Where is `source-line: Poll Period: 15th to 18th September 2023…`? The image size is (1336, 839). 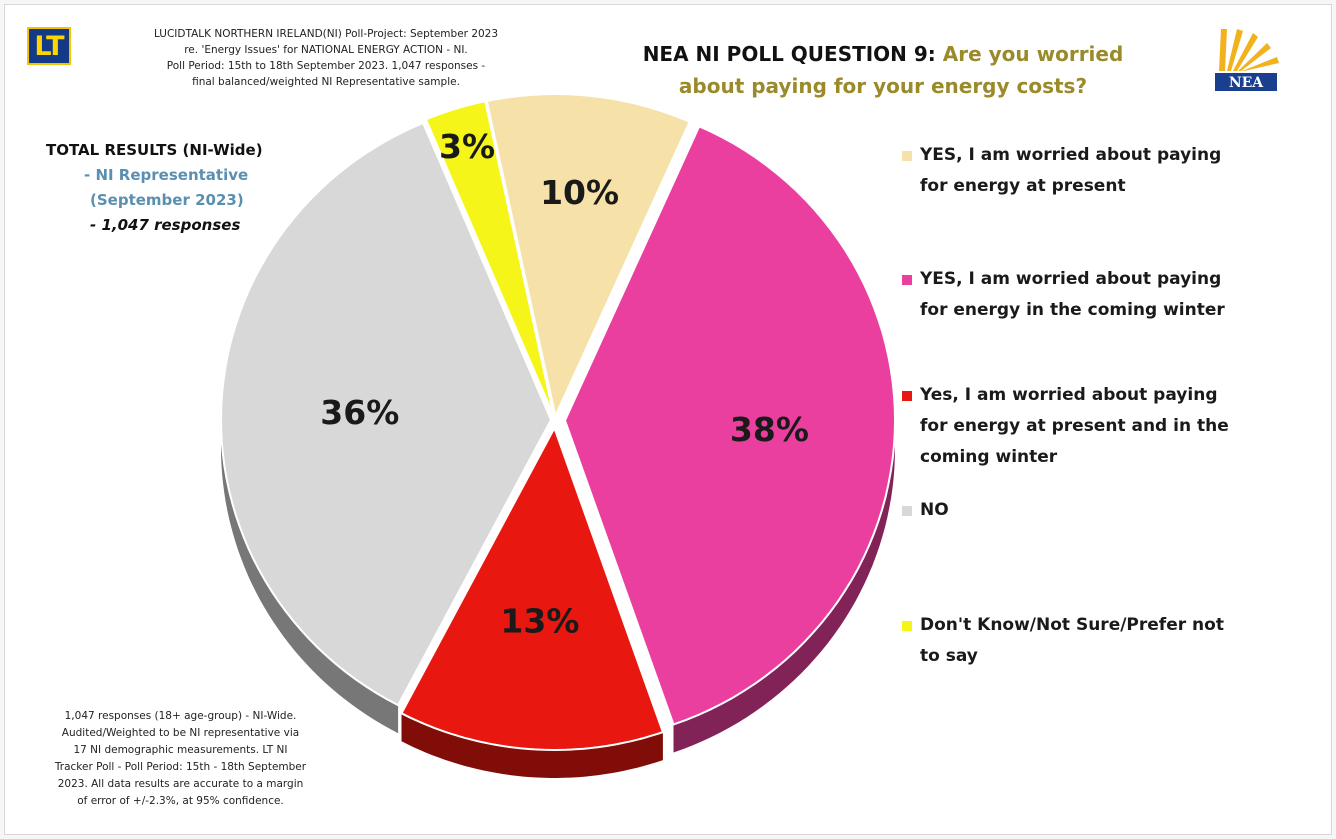
source-line: Poll Period: 15th to 18th September 2023… is located at coordinates (326, 66).